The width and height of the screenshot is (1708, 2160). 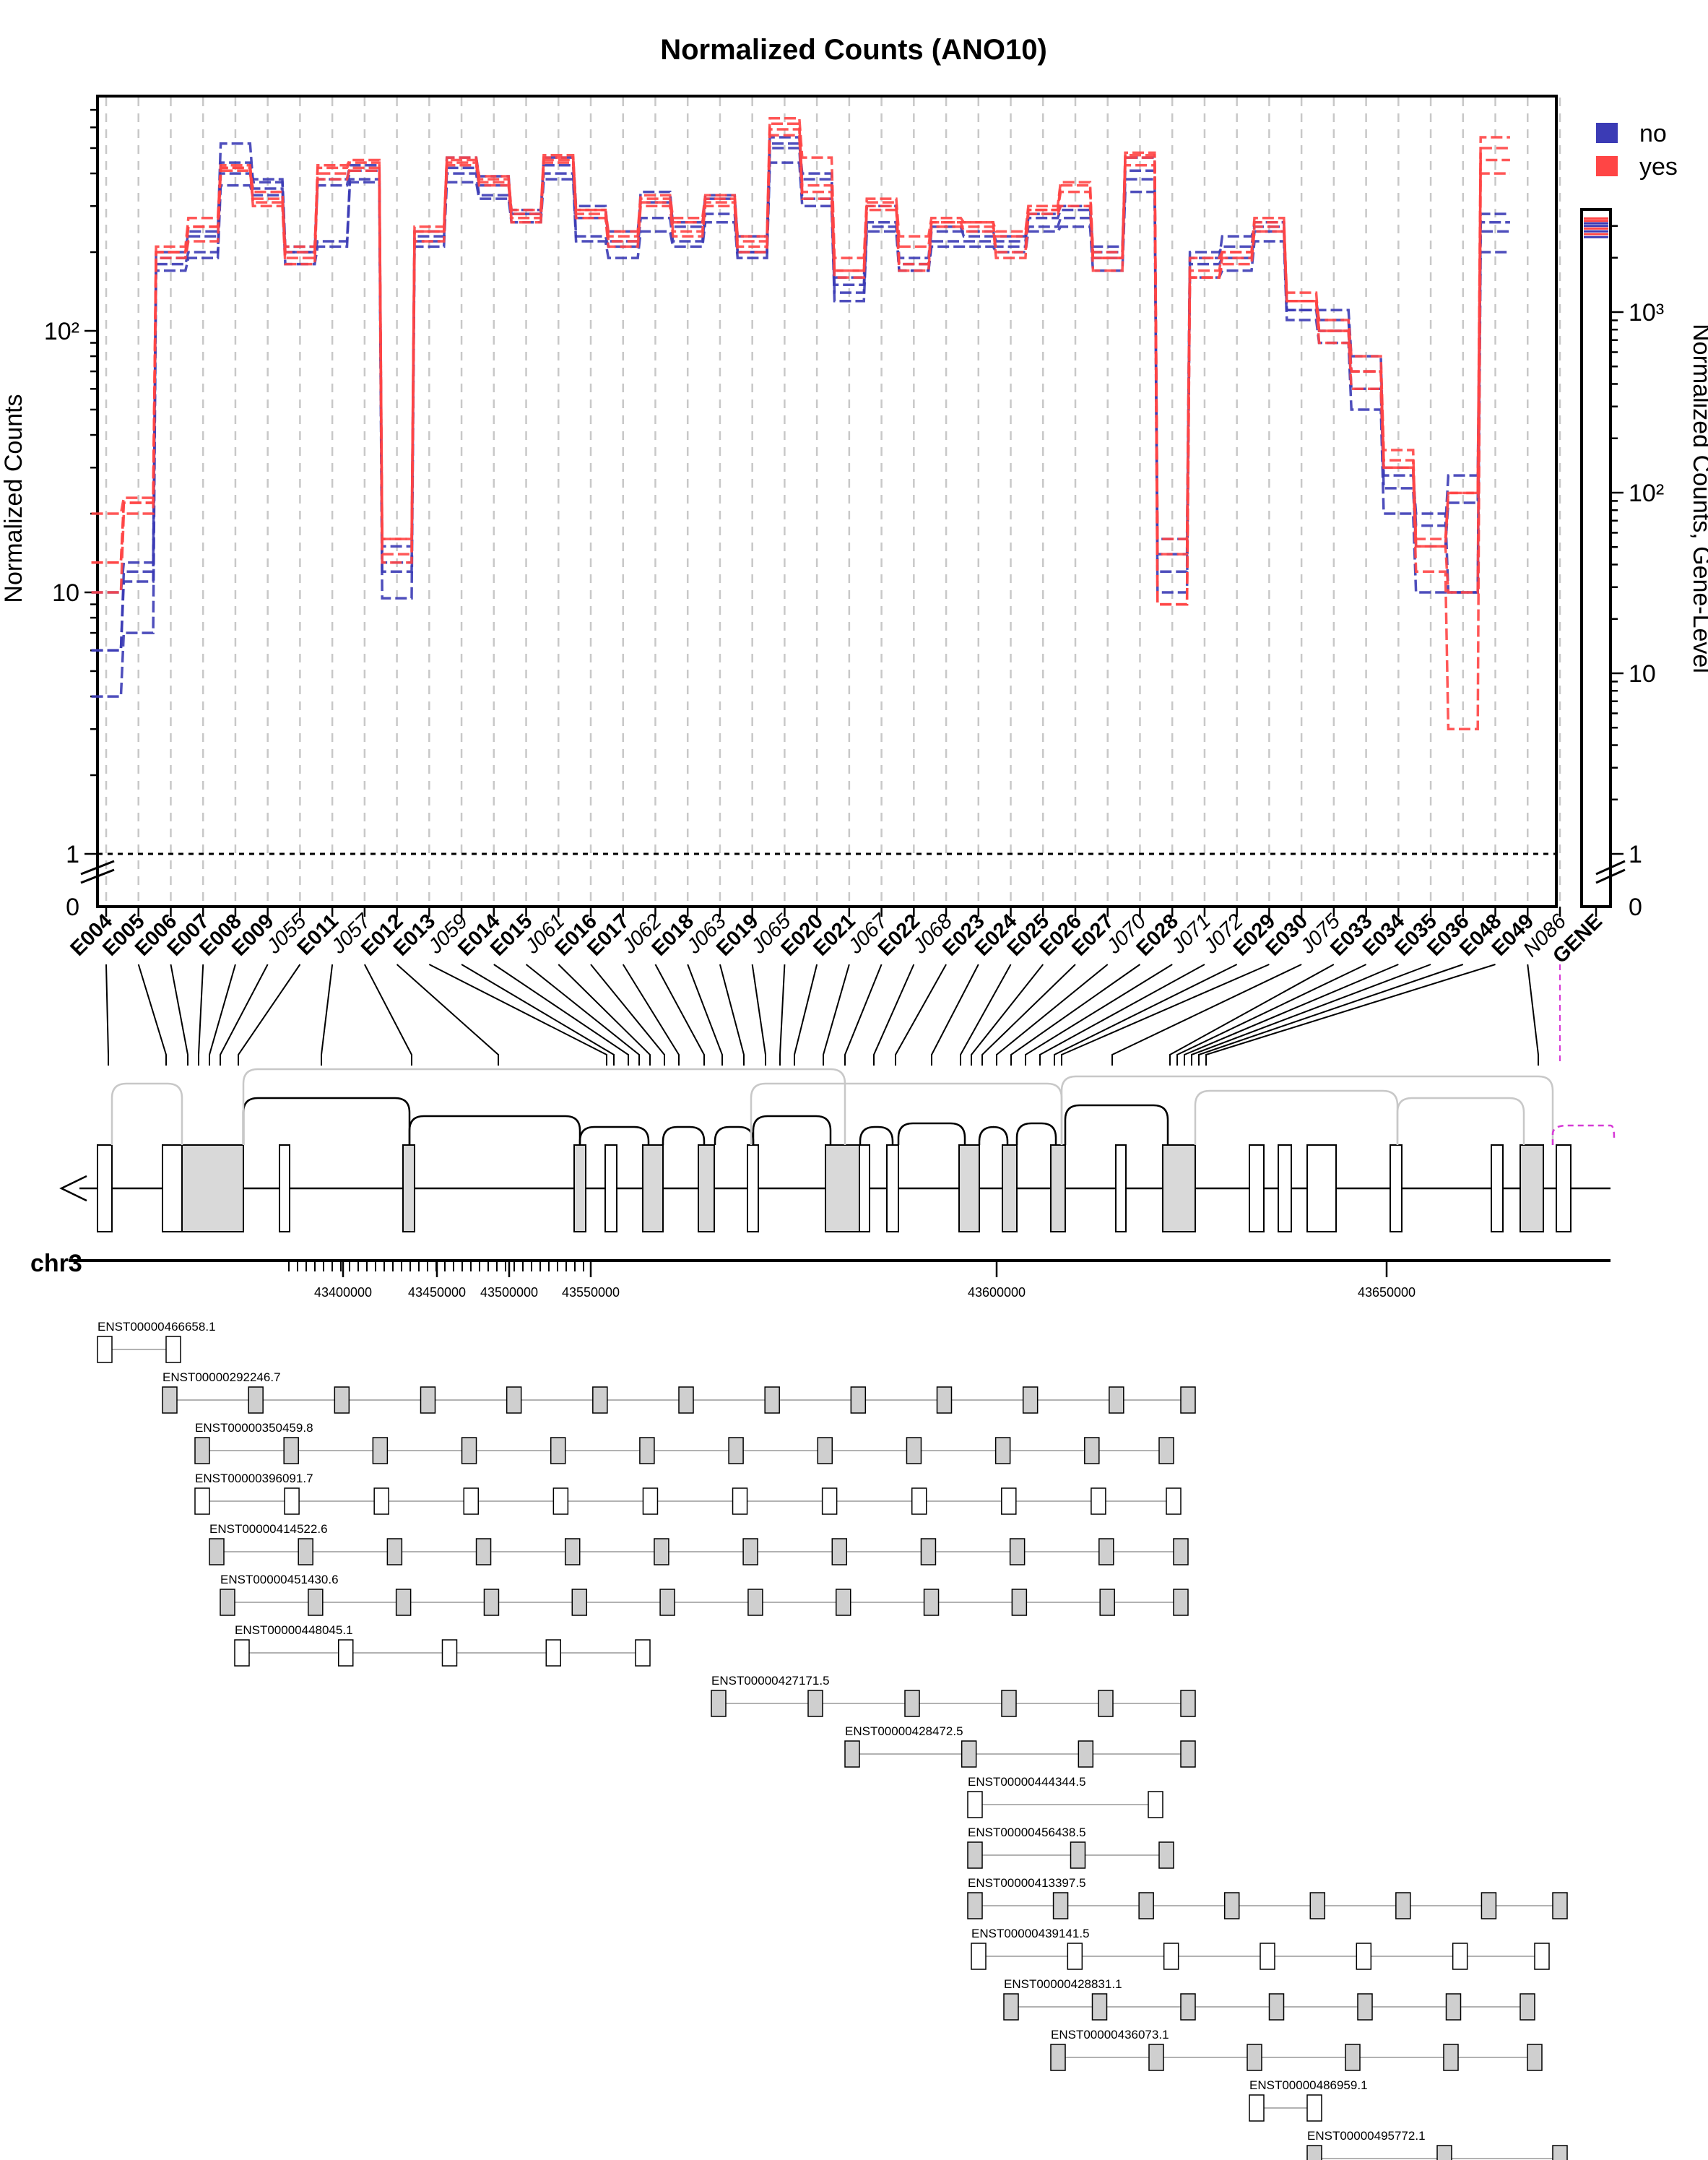 What do you see at coordinates (1533, 1015) in the screenshot?
I see `connector-e049` at bounding box center [1533, 1015].